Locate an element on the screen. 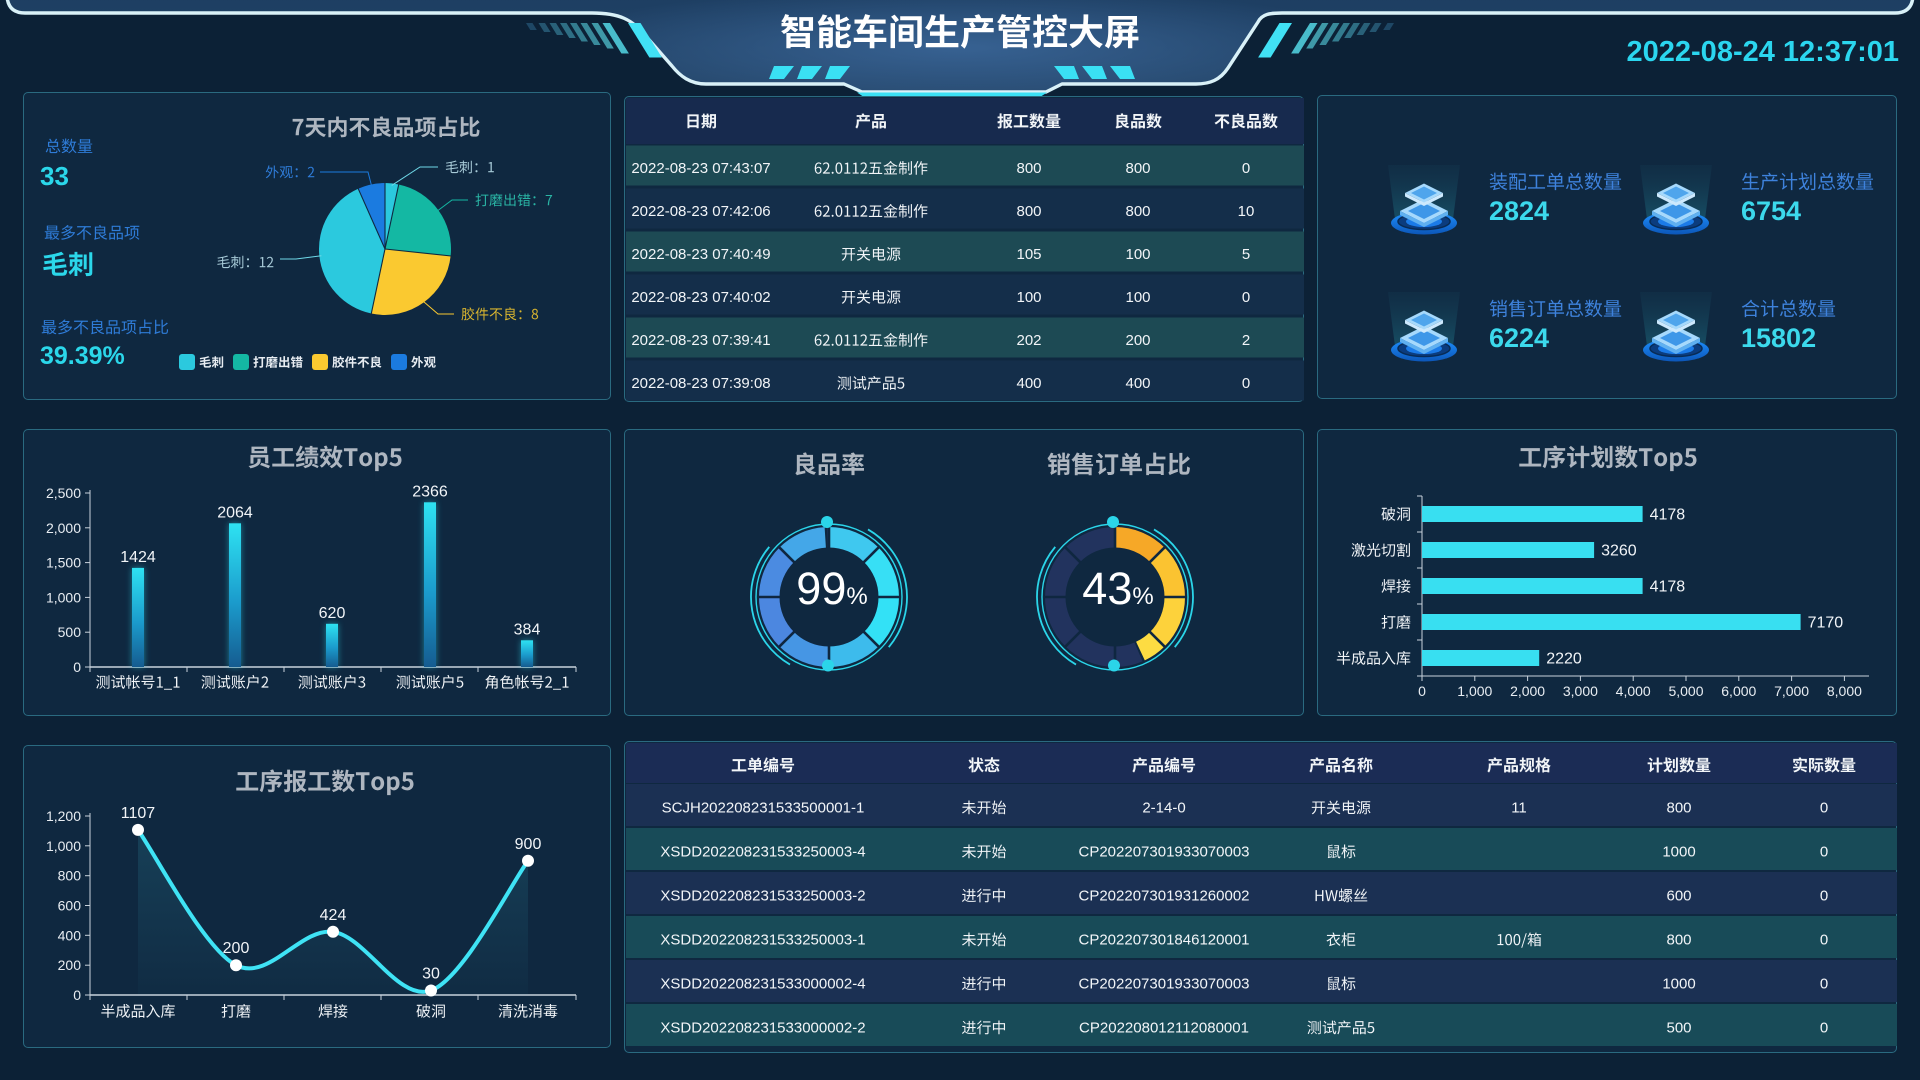 The image size is (1920, 1080). svg-text: 2824 is located at coordinates (1519, 211).